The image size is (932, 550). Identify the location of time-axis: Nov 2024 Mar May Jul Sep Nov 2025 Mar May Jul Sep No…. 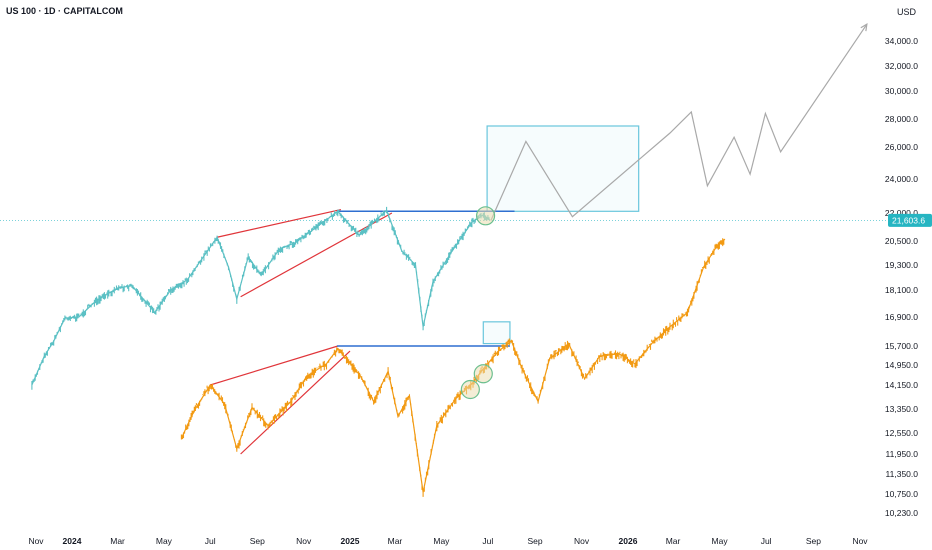
(448, 541).